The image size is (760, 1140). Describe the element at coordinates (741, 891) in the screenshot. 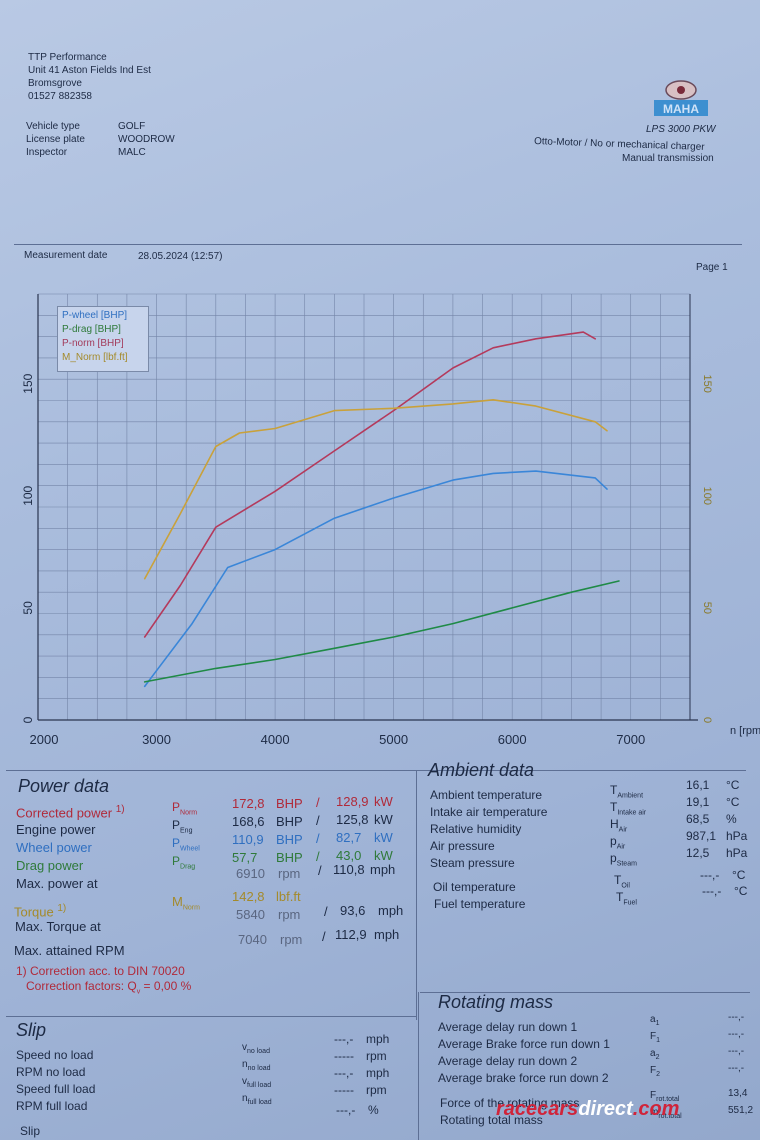

I see `fuel-temp-unit: °C` at that location.